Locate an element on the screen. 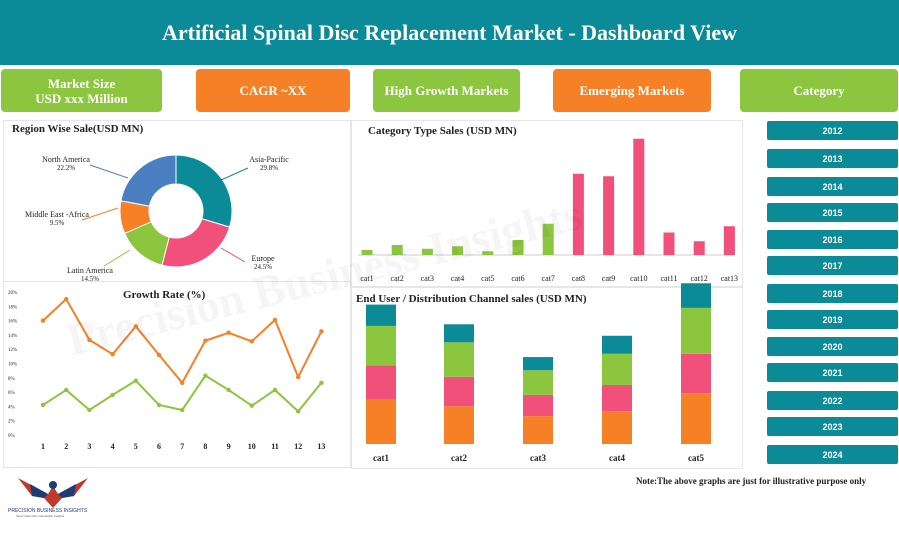 This screenshot has width=899, height=538. category-bar-cat13 is located at coordinates (729, 240).